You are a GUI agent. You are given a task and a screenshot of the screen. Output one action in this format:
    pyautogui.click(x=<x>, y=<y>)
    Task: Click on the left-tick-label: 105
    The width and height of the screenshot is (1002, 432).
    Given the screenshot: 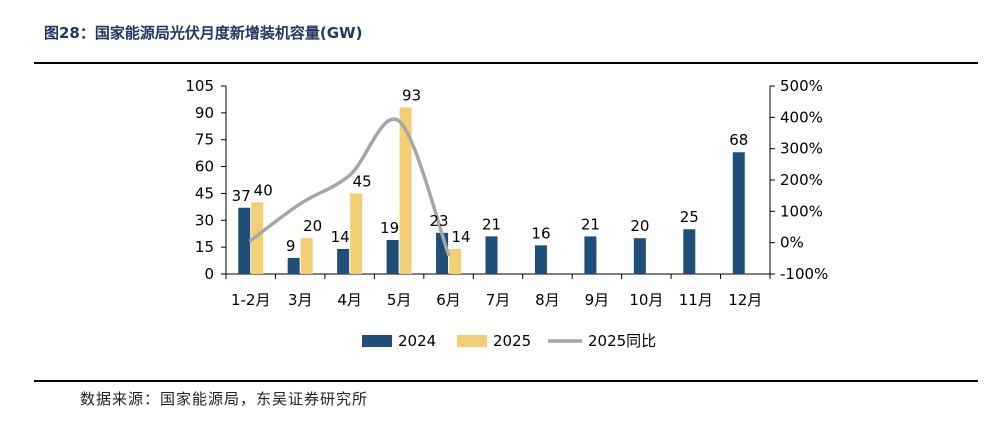 What is the action you would take?
    pyautogui.click(x=199, y=86)
    